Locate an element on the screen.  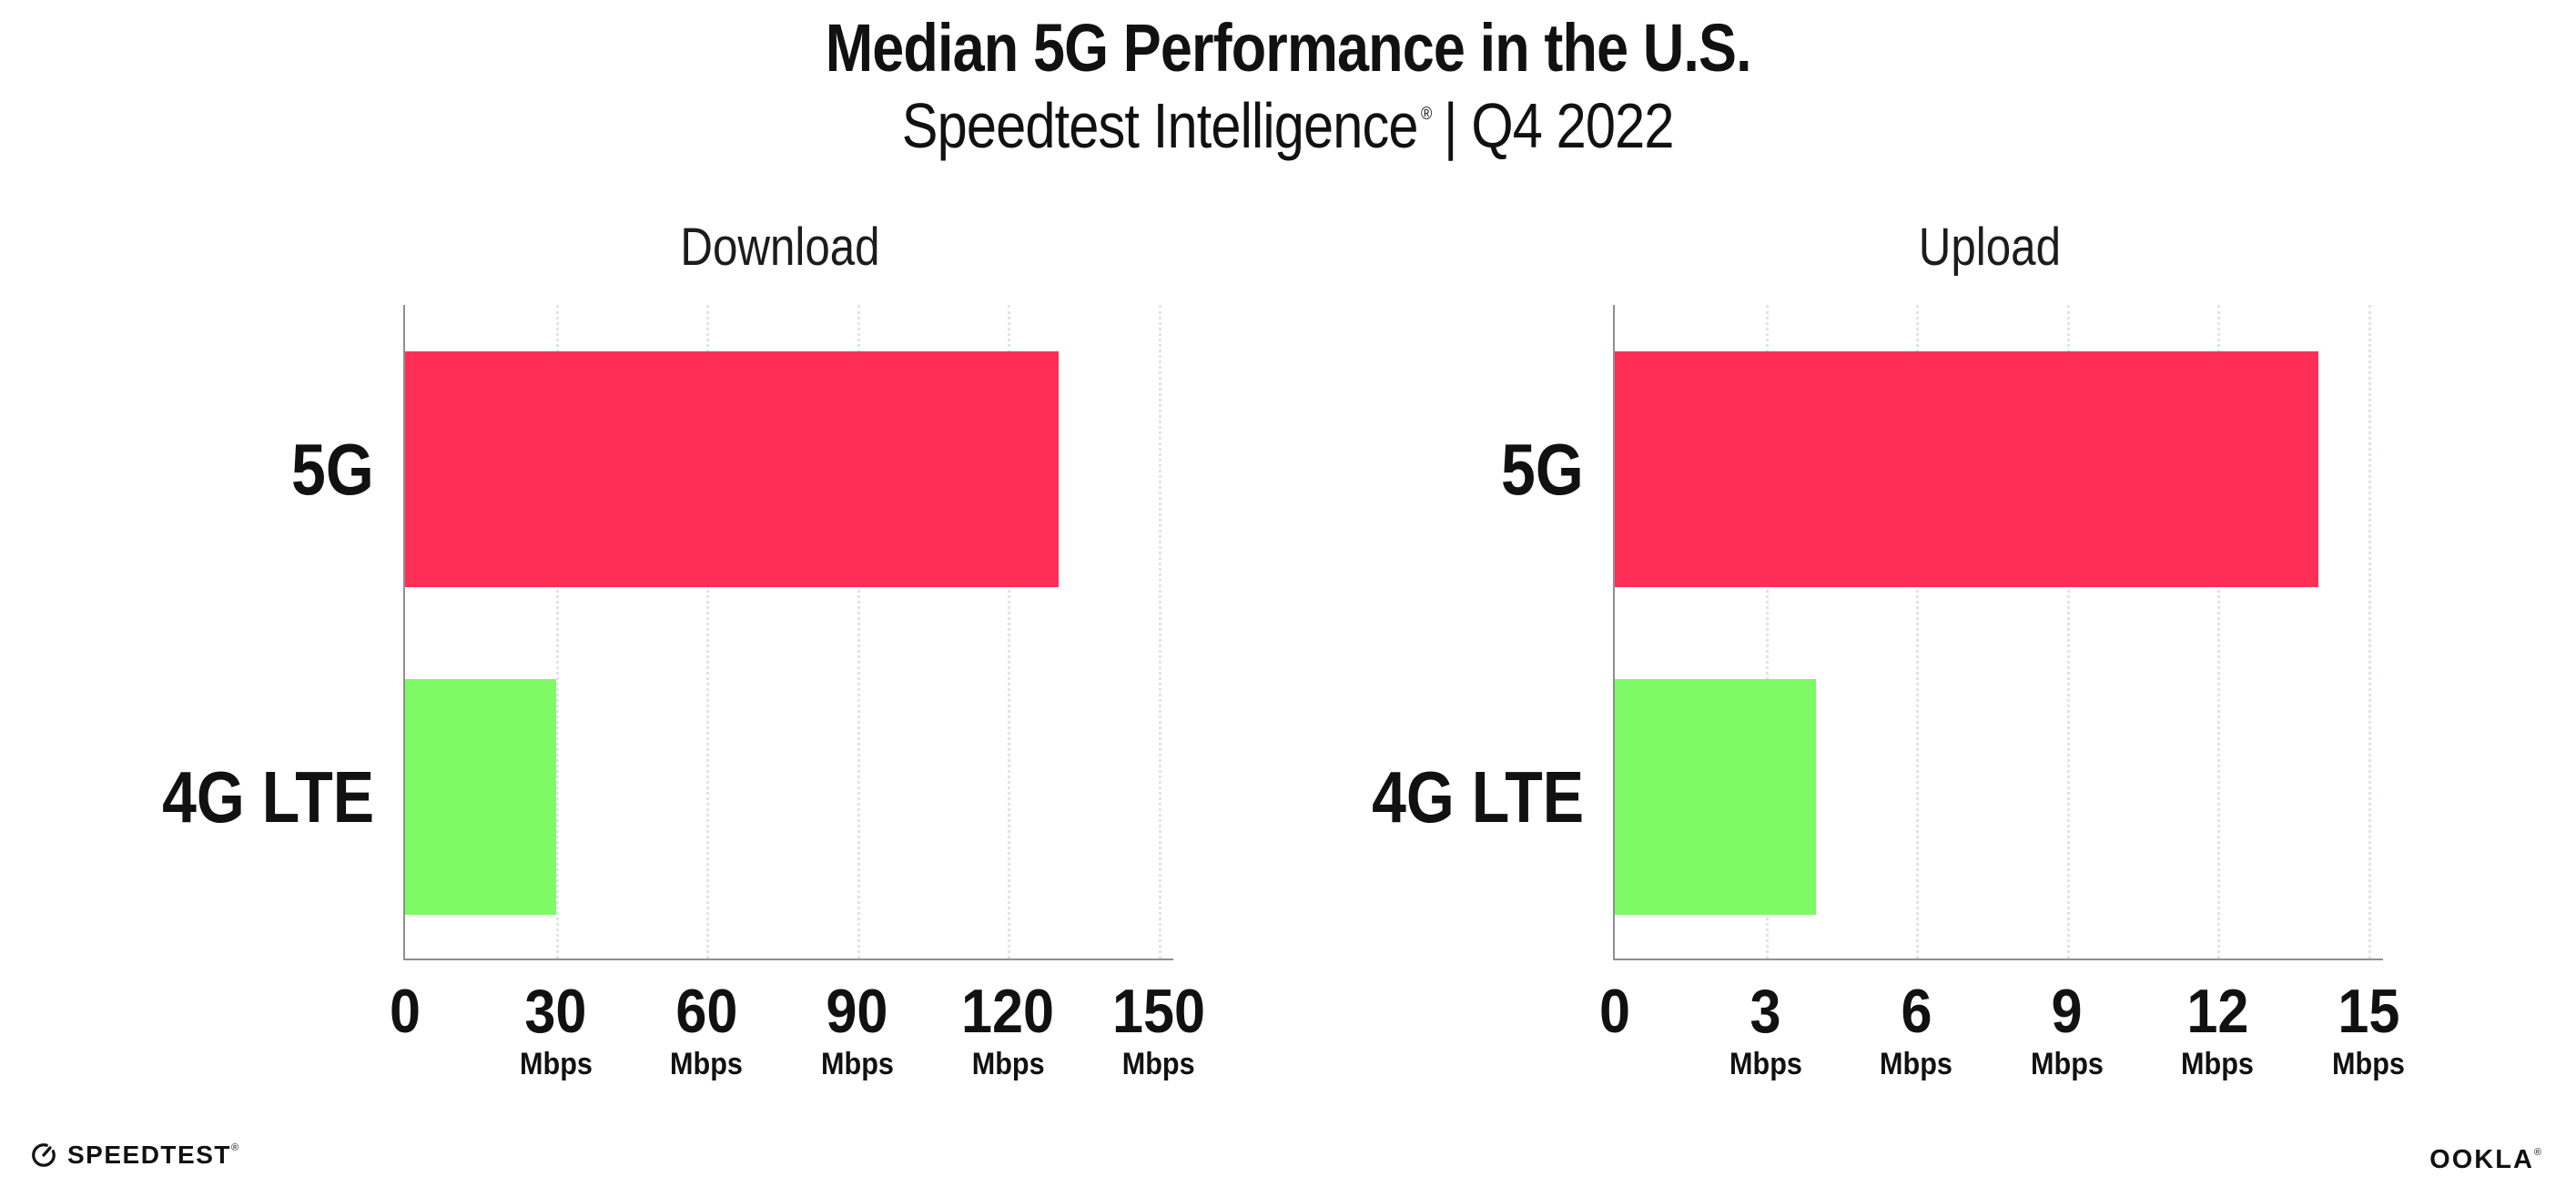
x-tick-9: 9 Mbps is located at coordinates (2066, 1028).